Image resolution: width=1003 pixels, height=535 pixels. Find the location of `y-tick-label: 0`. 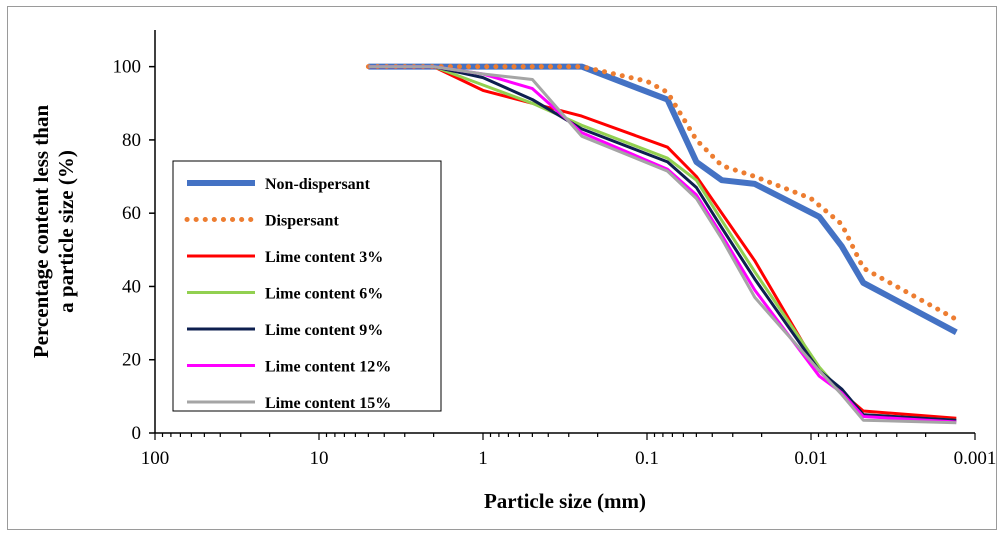

y-tick-label: 0 is located at coordinates (137, 433).